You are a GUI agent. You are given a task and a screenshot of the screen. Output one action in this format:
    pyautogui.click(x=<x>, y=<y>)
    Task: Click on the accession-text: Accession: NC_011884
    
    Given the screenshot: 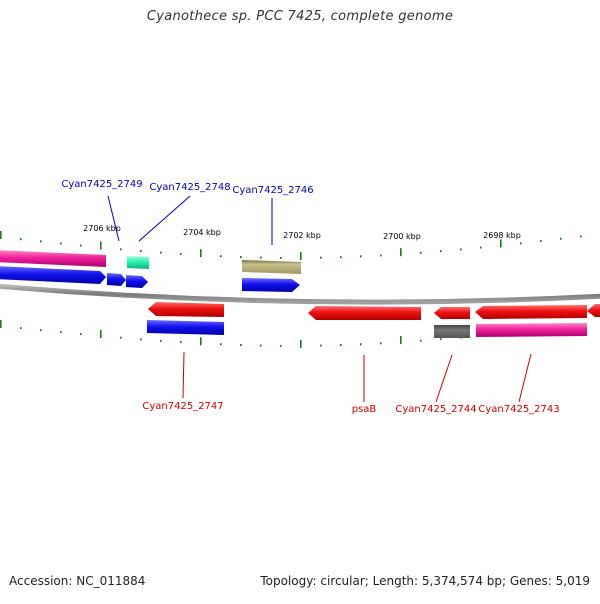 What is the action you would take?
    pyautogui.click(x=77, y=581)
    